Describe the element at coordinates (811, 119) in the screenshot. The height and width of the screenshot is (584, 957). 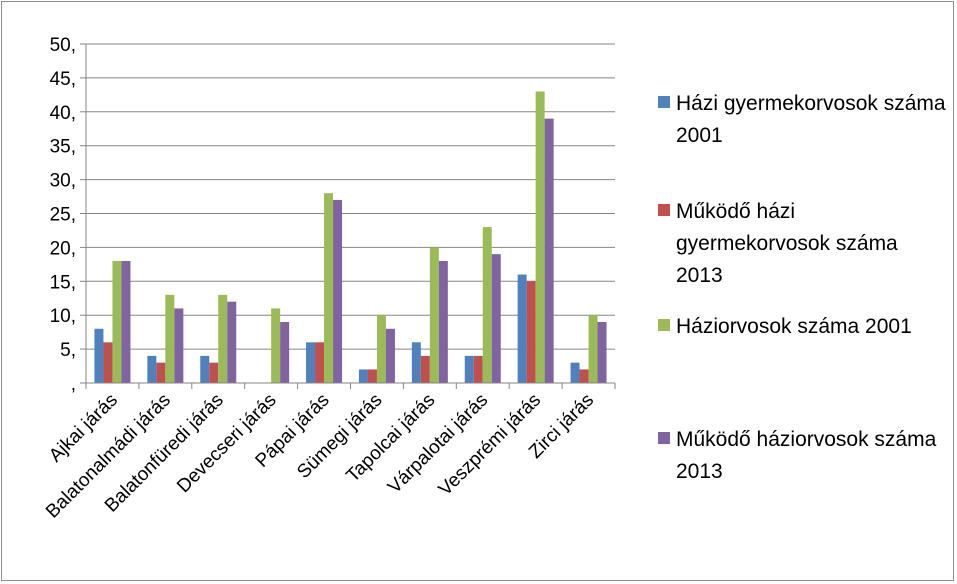
I see `legend-label-series-1: Házi gyermekorvosok száma 2001` at that location.